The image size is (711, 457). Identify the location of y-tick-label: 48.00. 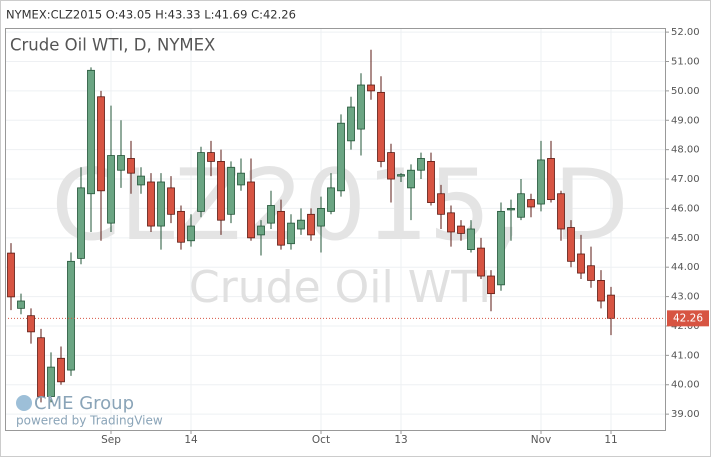
(685, 150).